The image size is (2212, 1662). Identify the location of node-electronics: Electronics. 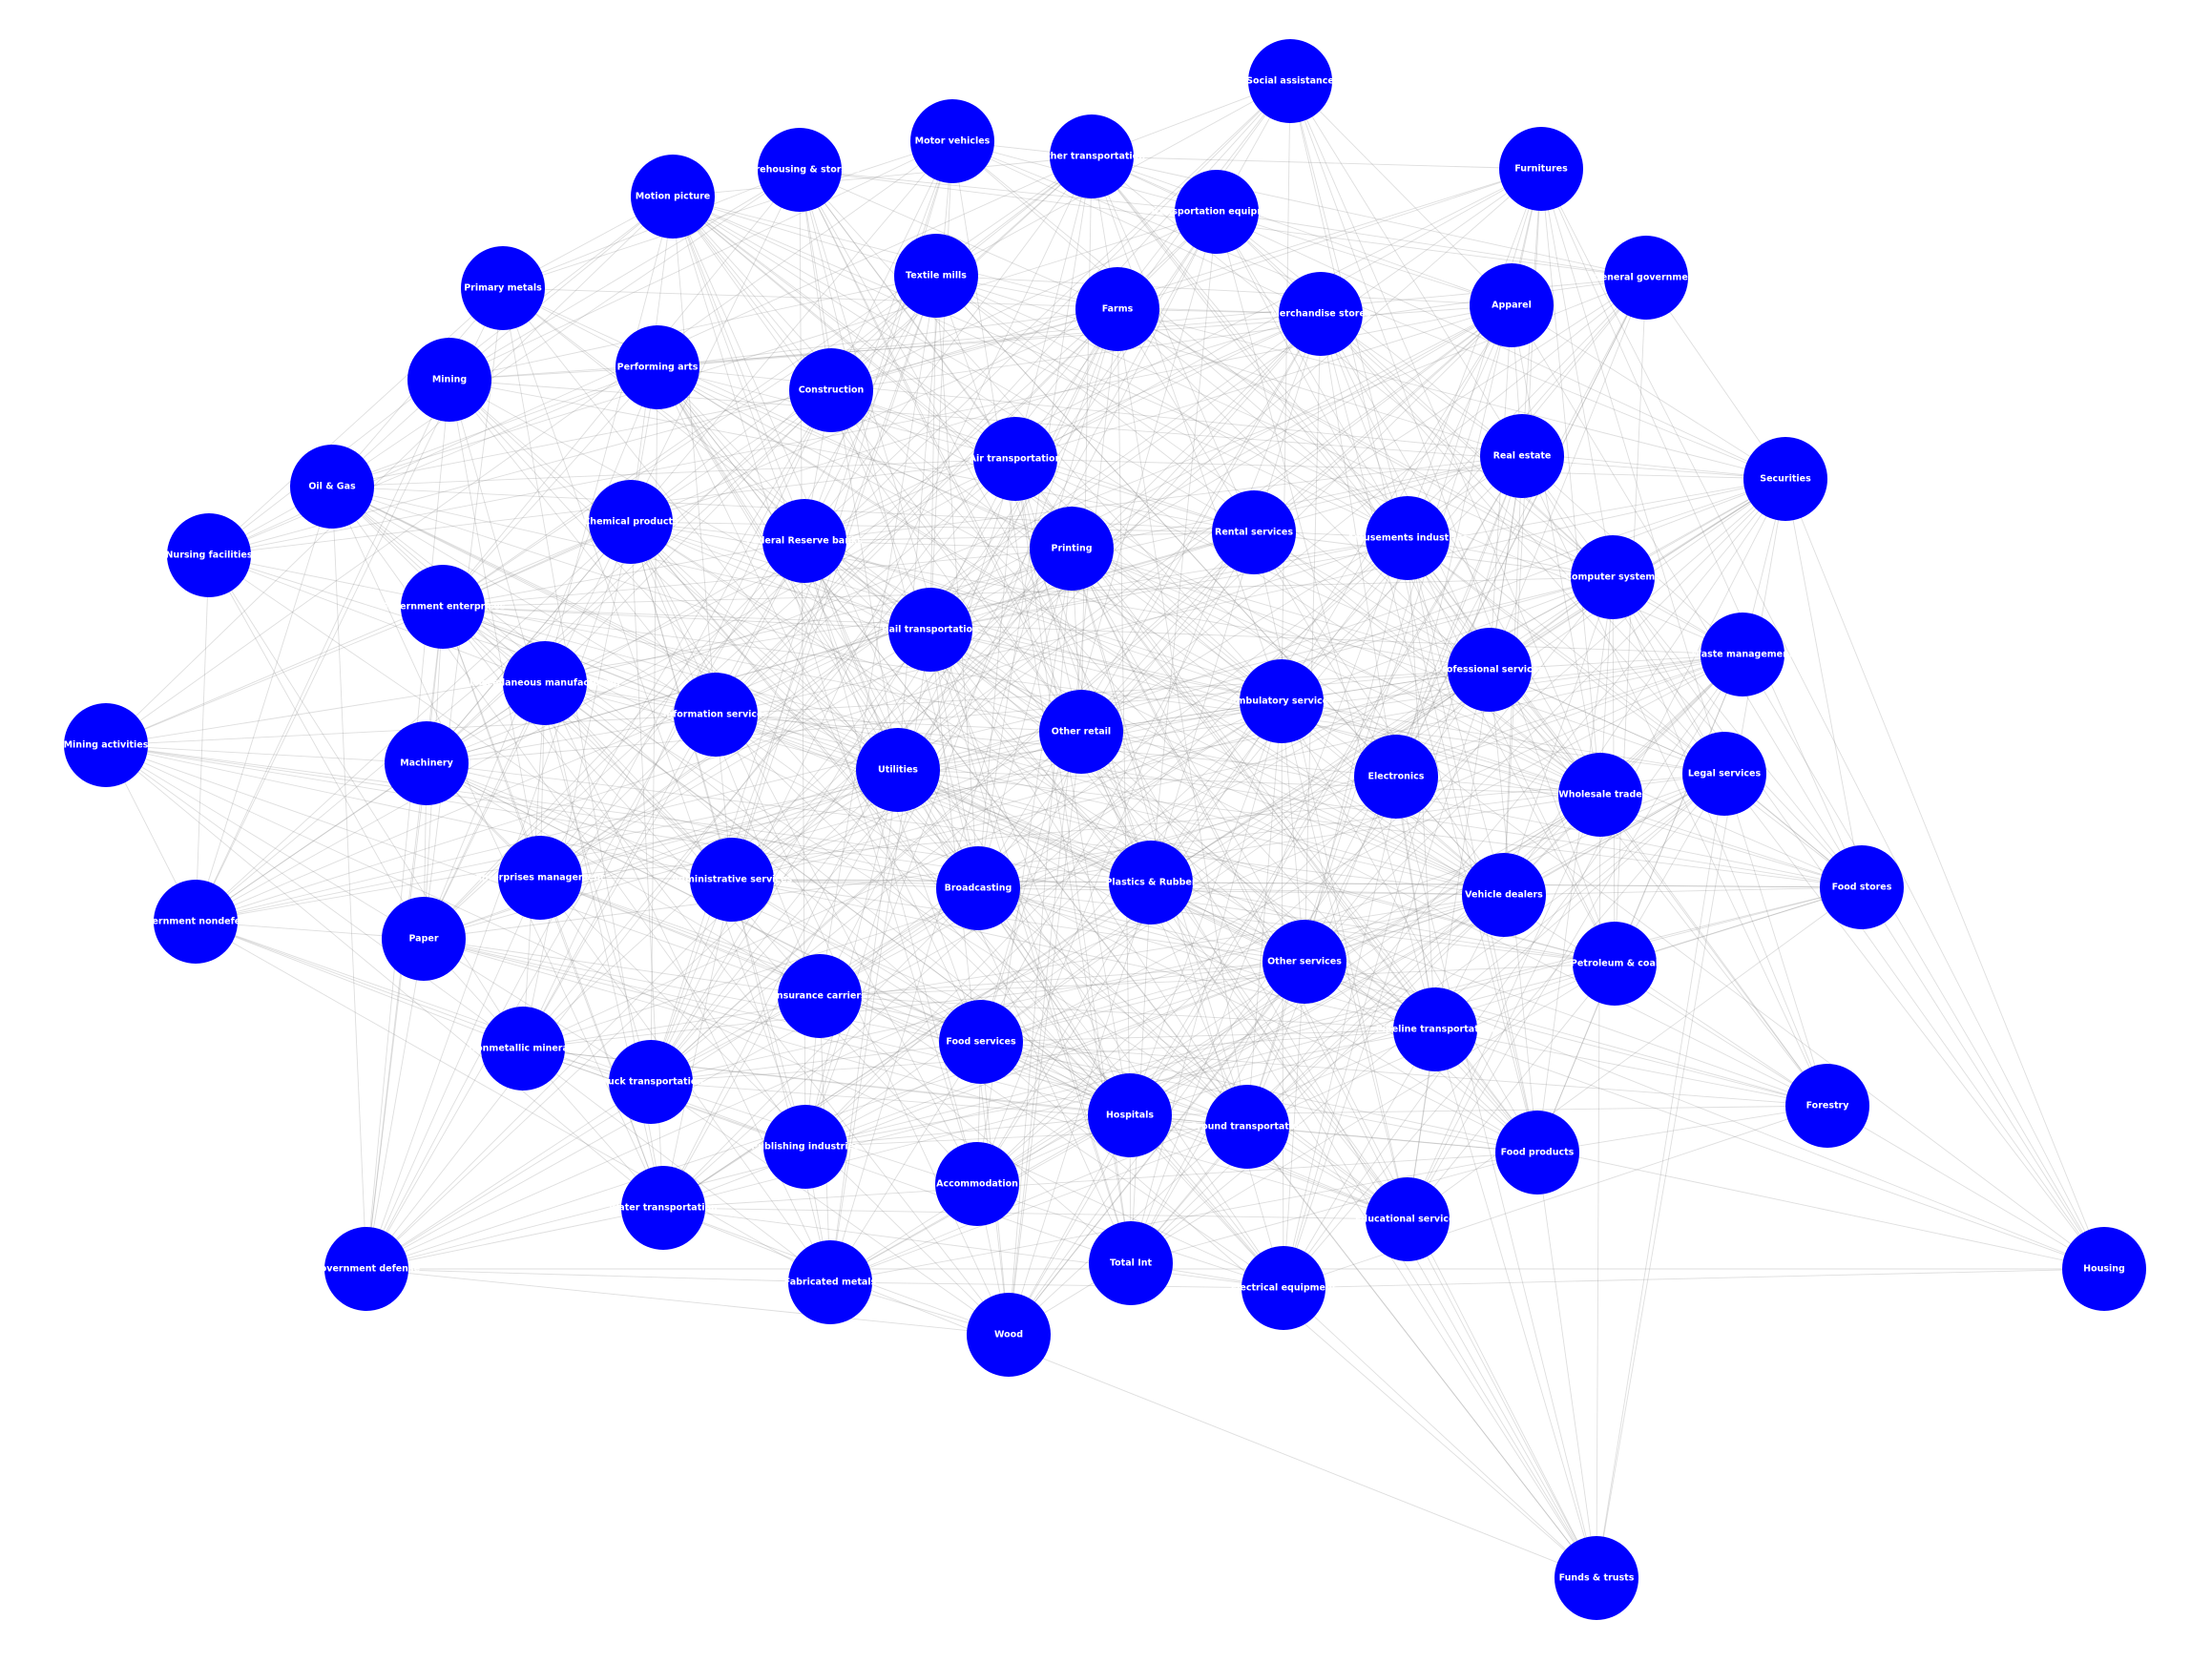
(1396, 777).